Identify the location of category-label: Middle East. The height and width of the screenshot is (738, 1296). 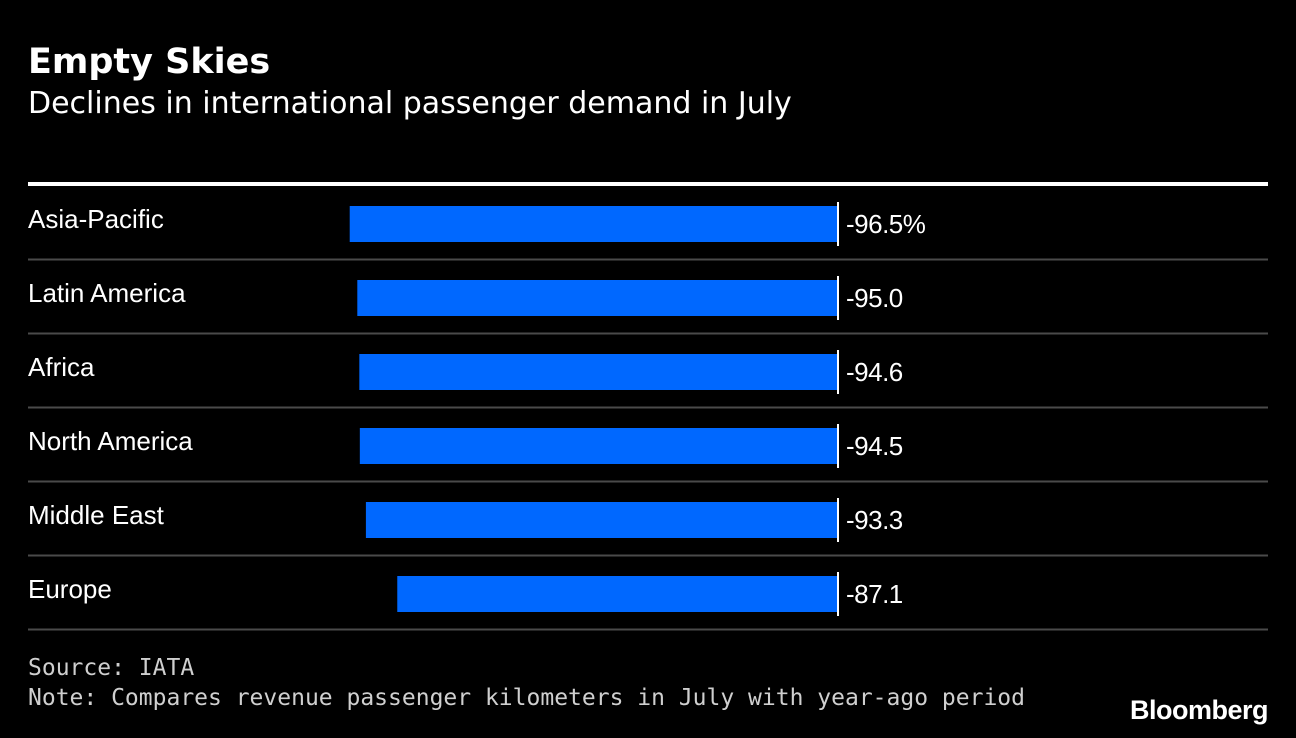
(96, 515).